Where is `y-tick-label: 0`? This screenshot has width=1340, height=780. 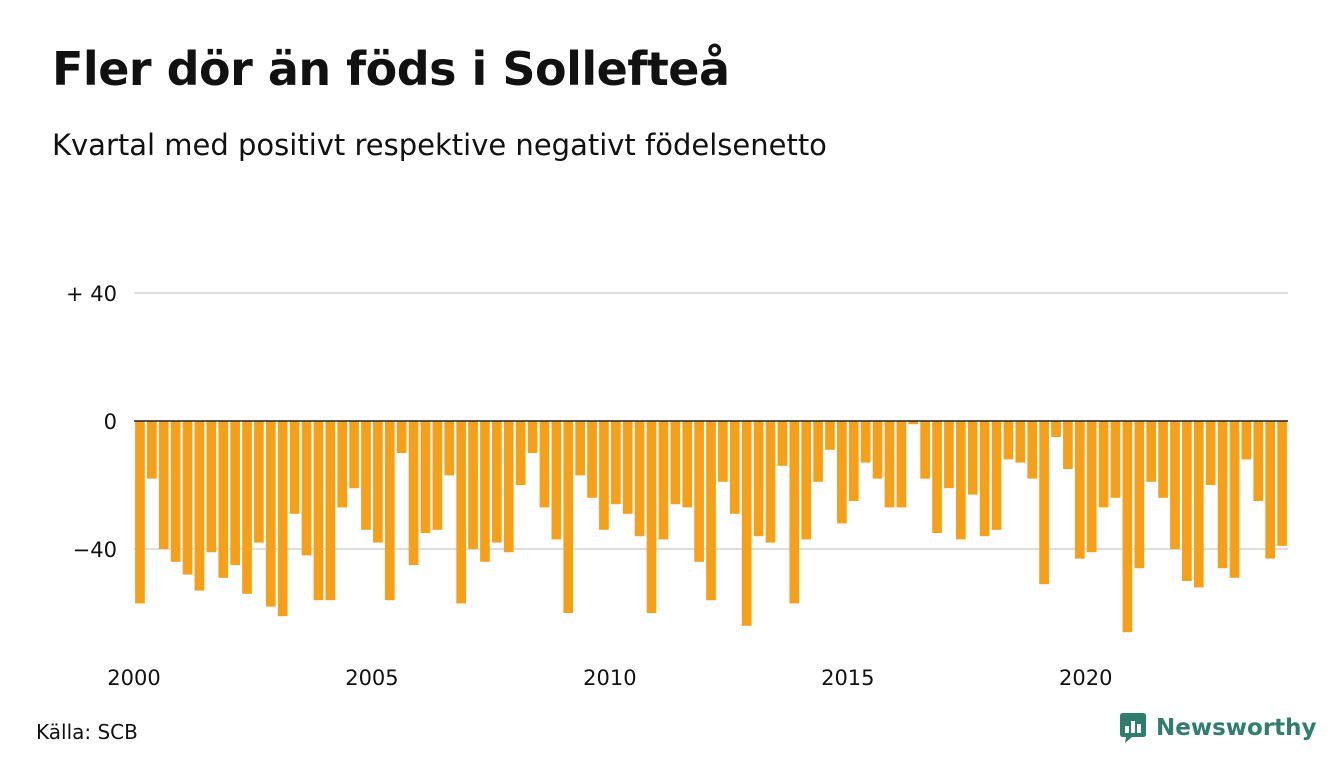 y-tick-label: 0 is located at coordinates (110, 422).